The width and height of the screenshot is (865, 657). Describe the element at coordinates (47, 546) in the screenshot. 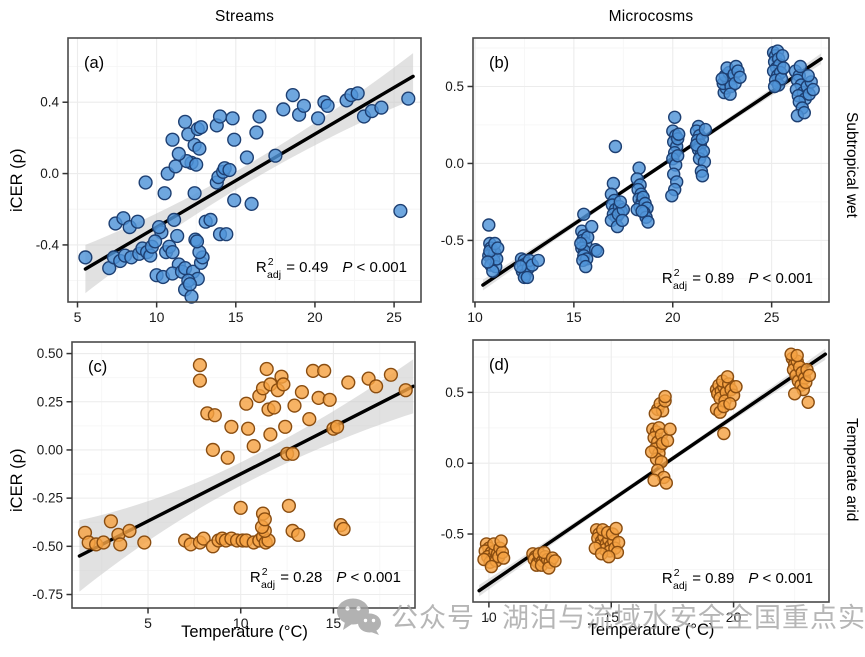

I see `svg-text: -0.50` at that location.